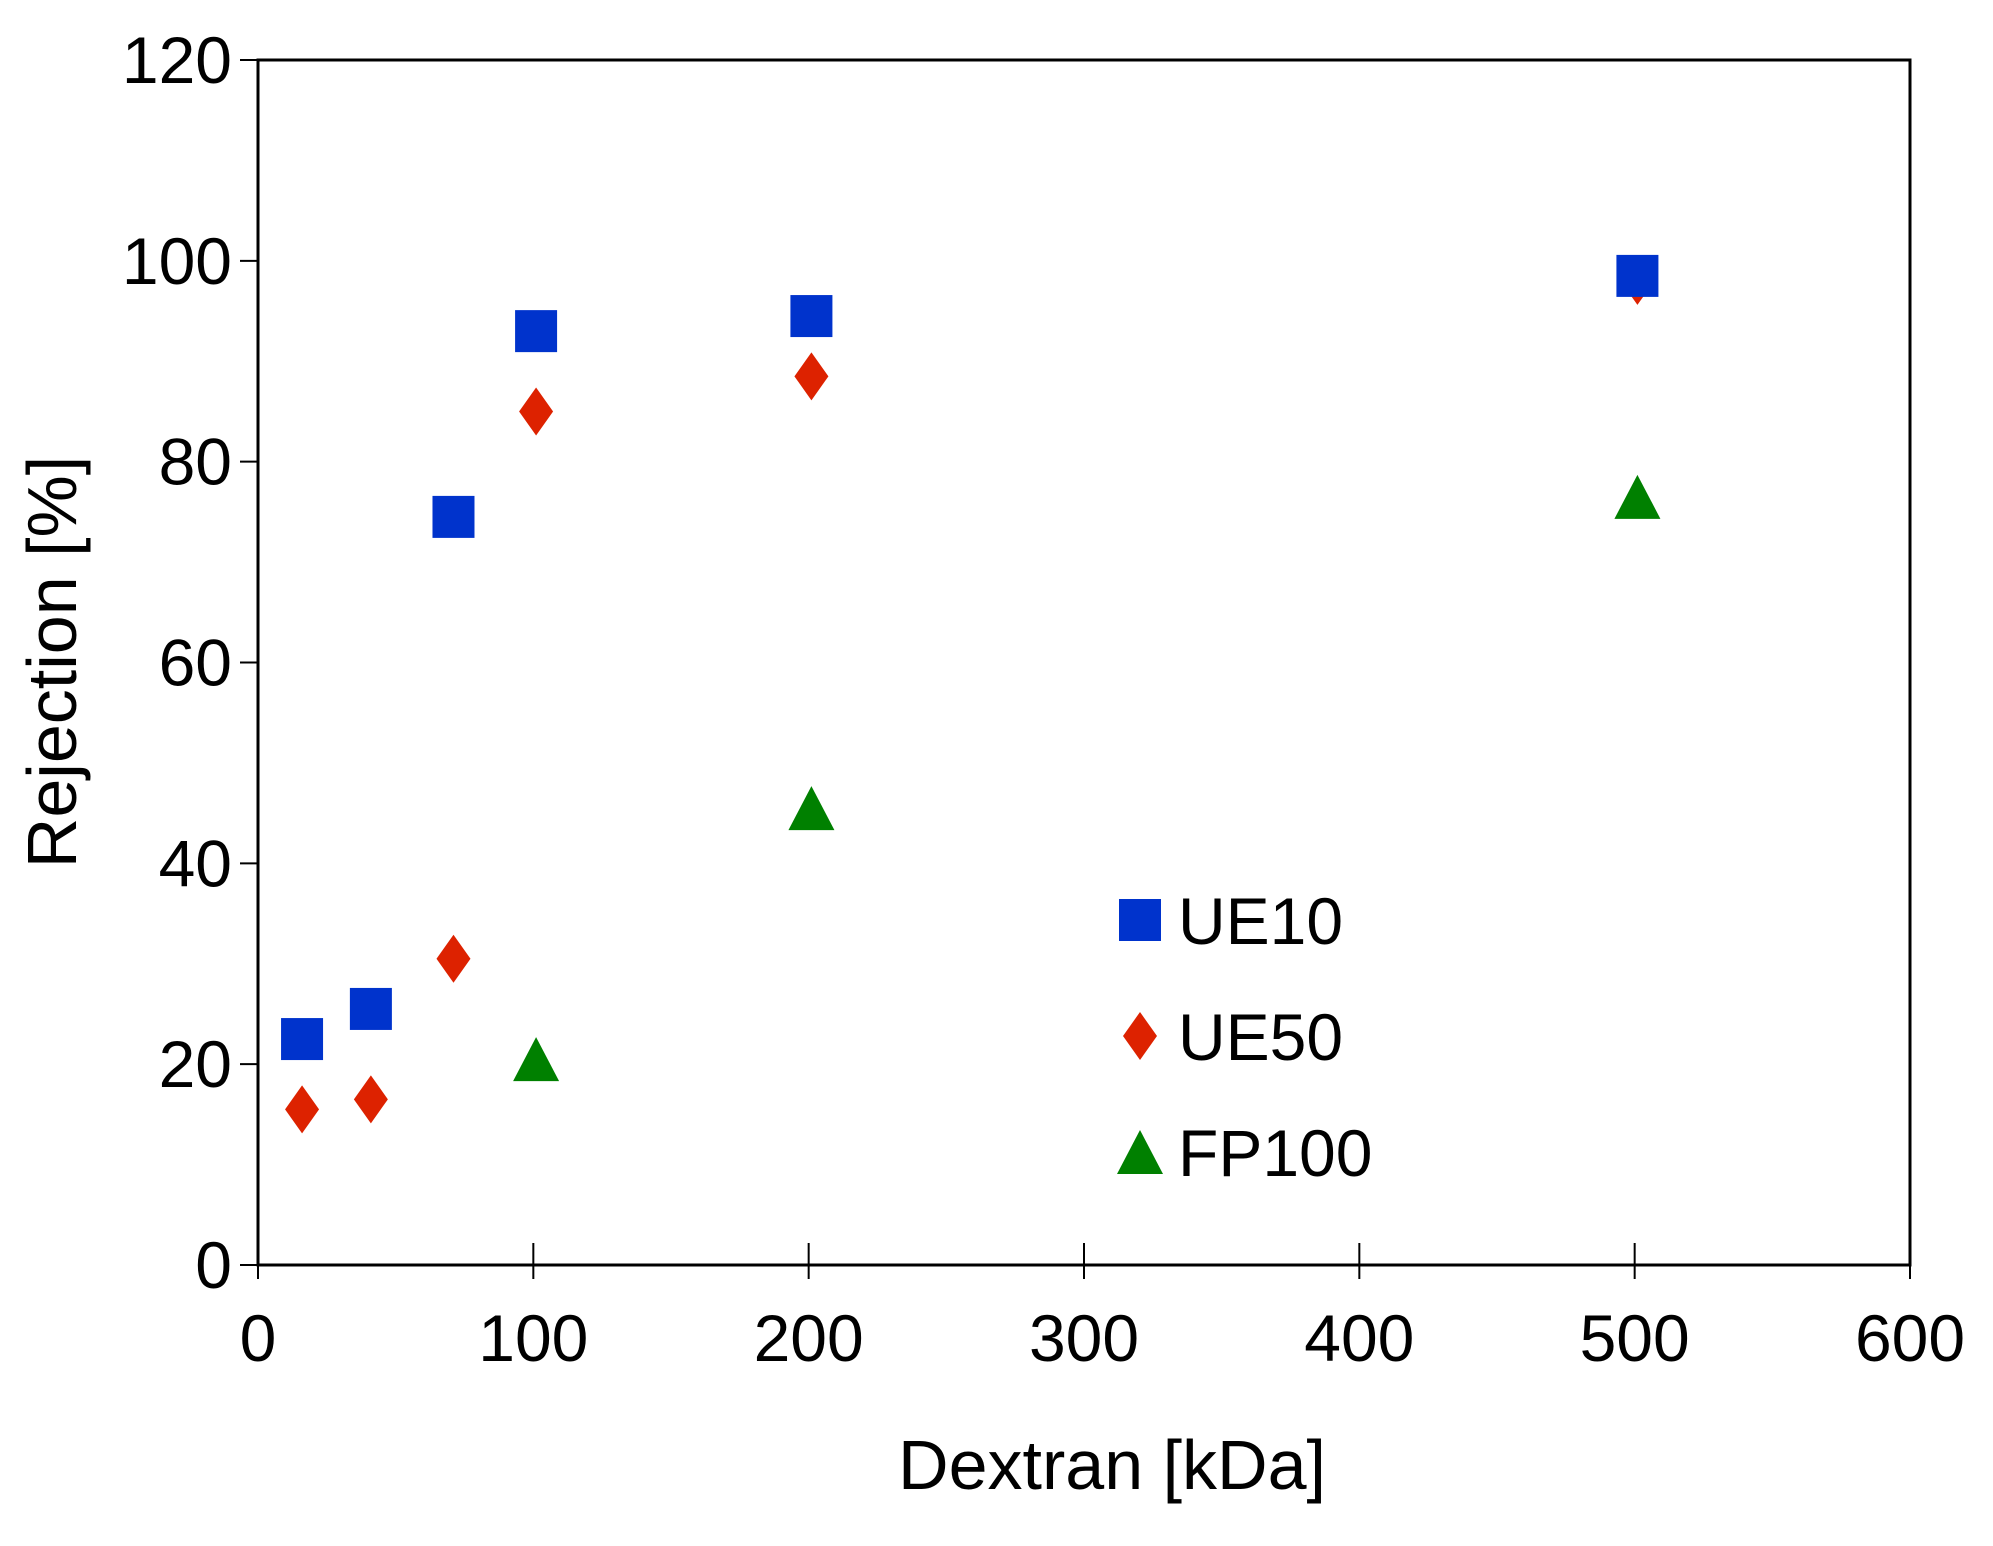  Describe the element at coordinates (1084, 1338) in the screenshot. I see `x-tick-label: 300` at that location.